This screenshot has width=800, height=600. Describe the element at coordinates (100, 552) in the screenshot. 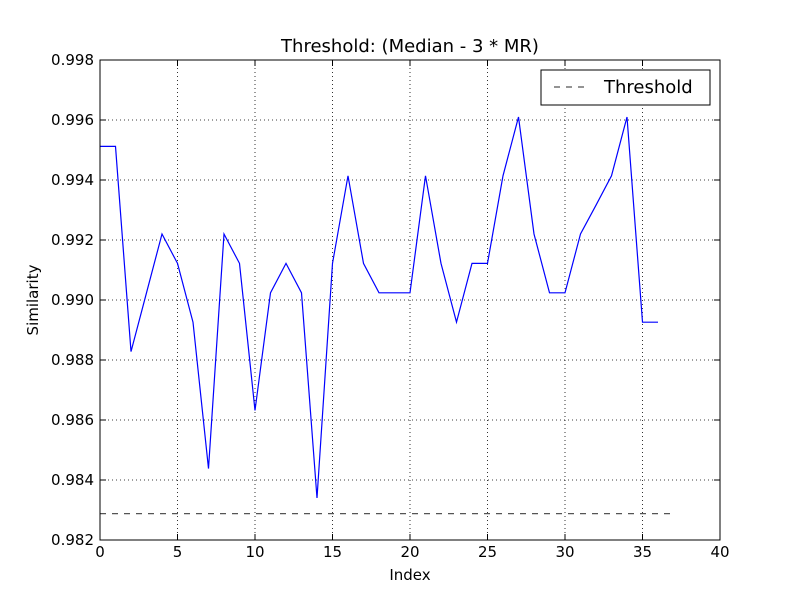

I see `x-tick-label: 0` at that location.